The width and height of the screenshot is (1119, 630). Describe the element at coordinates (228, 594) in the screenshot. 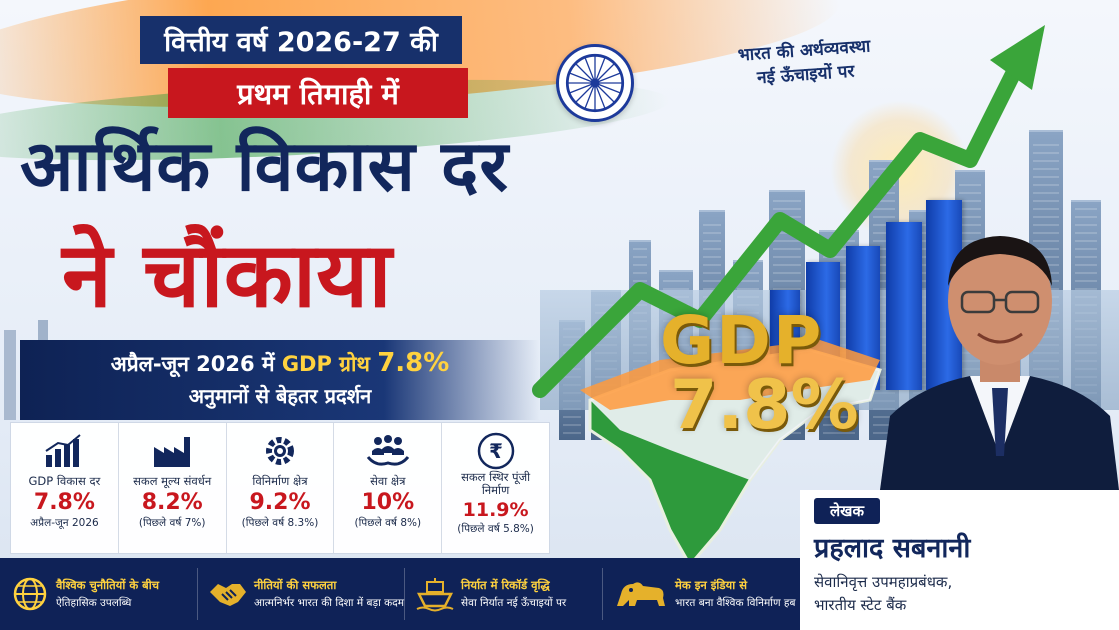

I see `handshake-icon` at that location.